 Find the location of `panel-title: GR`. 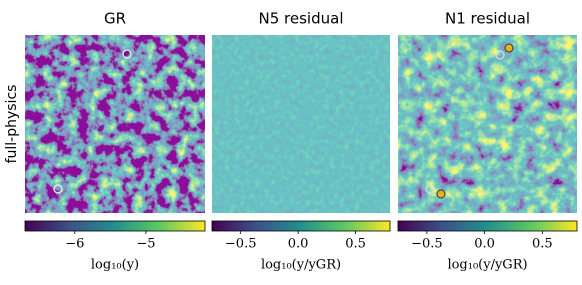

panel-title: GR is located at coordinates (115, 19).